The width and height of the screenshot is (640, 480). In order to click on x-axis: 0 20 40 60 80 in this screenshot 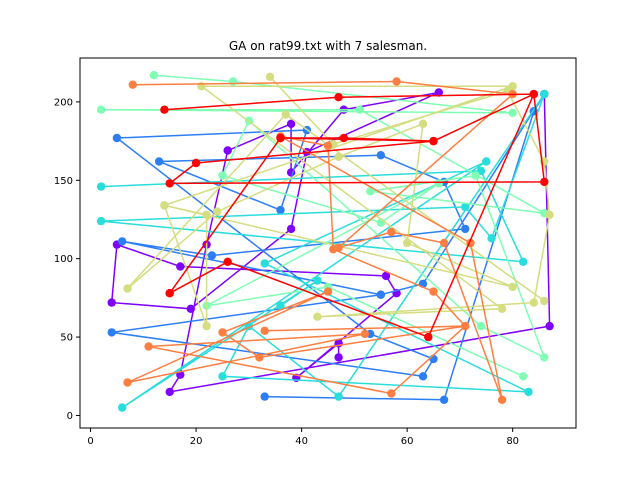, I will do `click(303, 437)`.